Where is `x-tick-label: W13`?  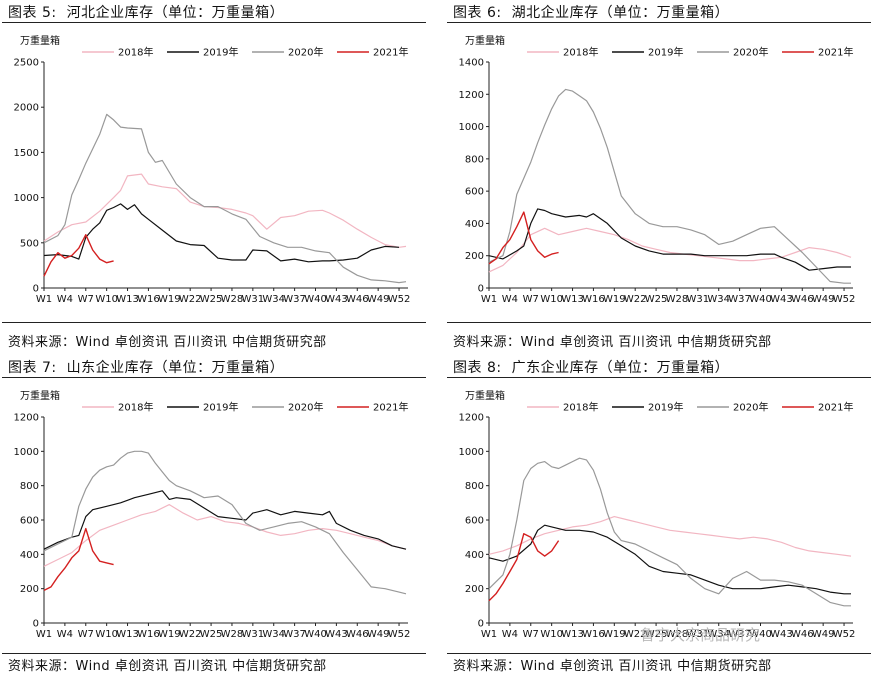 x-tick-label: W13 is located at coordinates (127, 634).